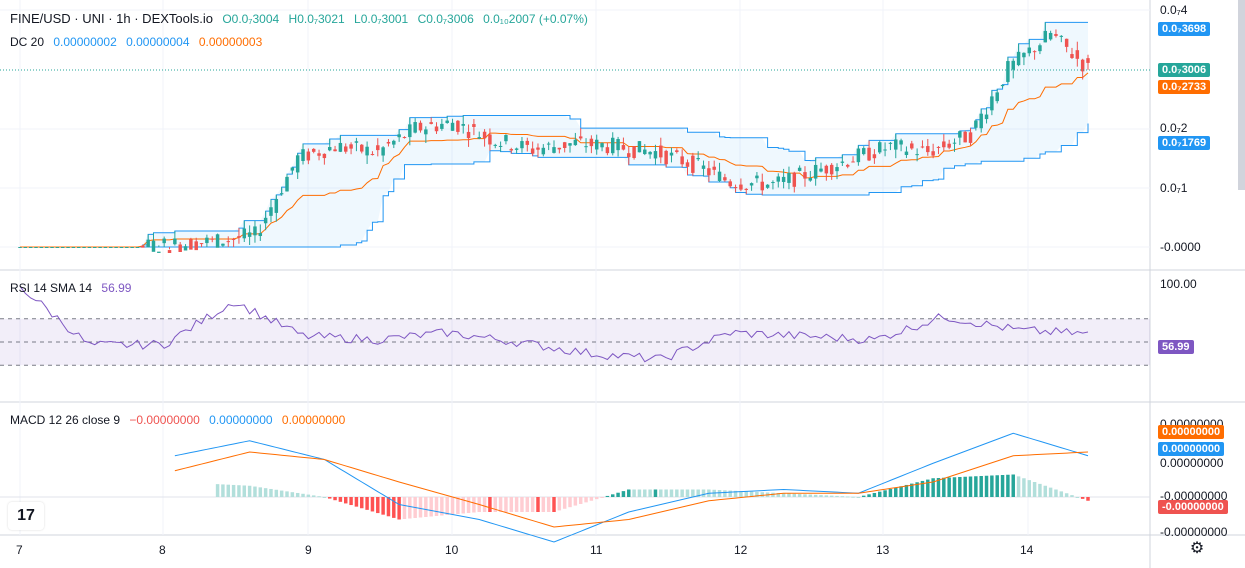 The height and width of the screenshot is (568, 1245). What do you see at coordinates (883, 550) in the screenshot?
I see `time-tick: 13` at bounding box center [883, 550].